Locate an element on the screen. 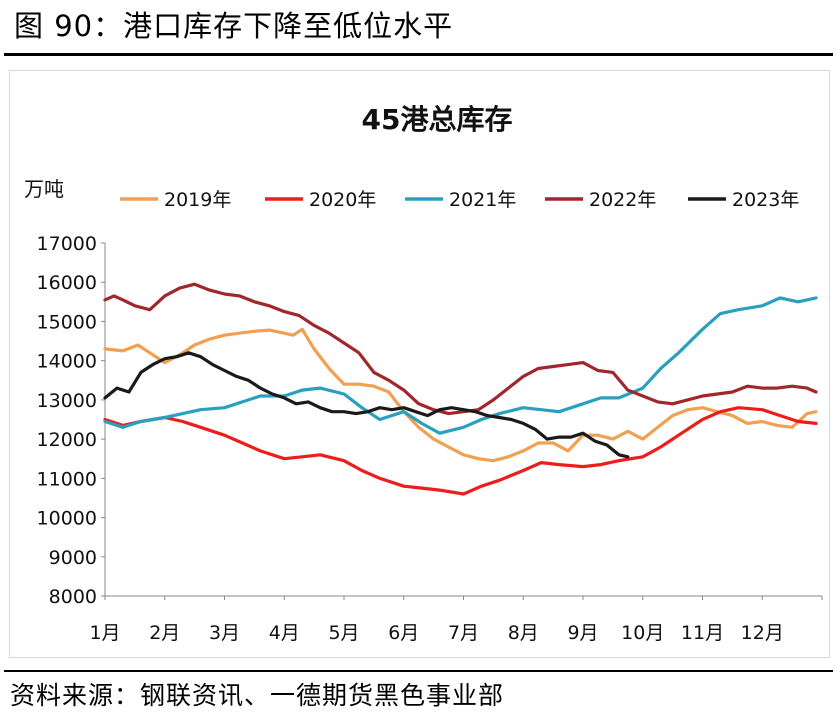 Image resolution: width=837 pixels, height=719 pixels. x-tick-label: 11月 is located at coordinates (702, 633).